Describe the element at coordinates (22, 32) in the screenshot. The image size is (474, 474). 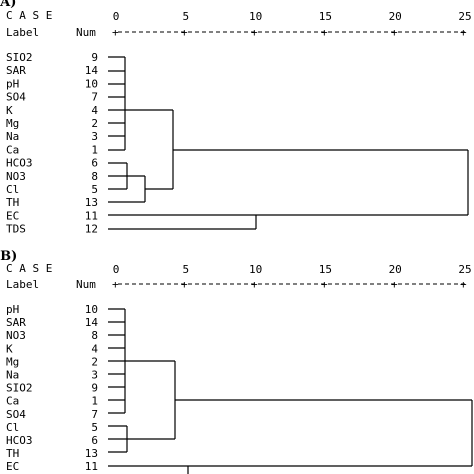
I see `panel-a-label-heading: Label` at that location.